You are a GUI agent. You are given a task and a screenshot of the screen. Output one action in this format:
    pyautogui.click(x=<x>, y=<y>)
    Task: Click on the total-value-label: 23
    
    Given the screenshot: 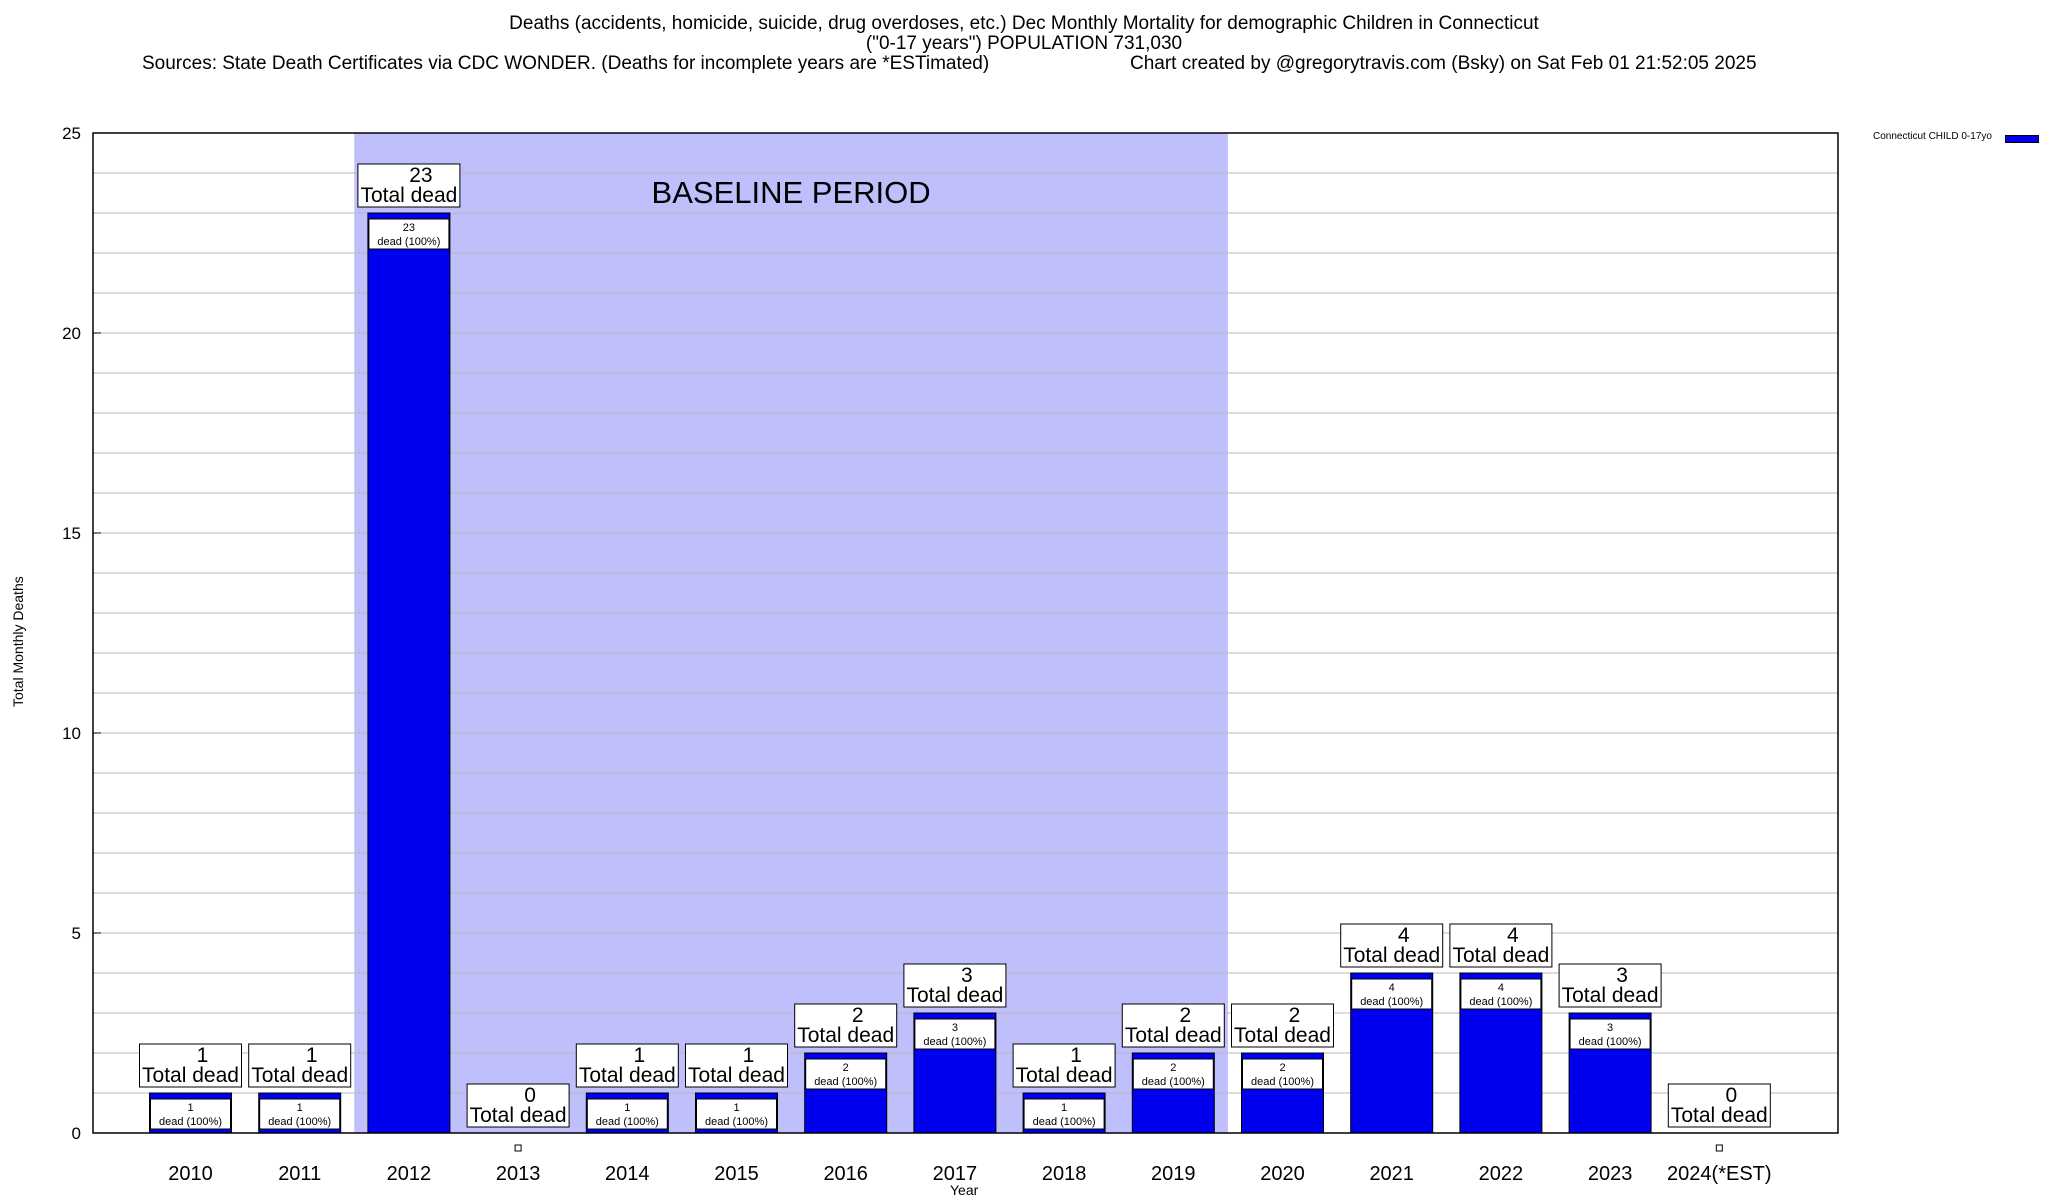 What is the action you would take?
    pyautogui.click(x=420, y=175)
    